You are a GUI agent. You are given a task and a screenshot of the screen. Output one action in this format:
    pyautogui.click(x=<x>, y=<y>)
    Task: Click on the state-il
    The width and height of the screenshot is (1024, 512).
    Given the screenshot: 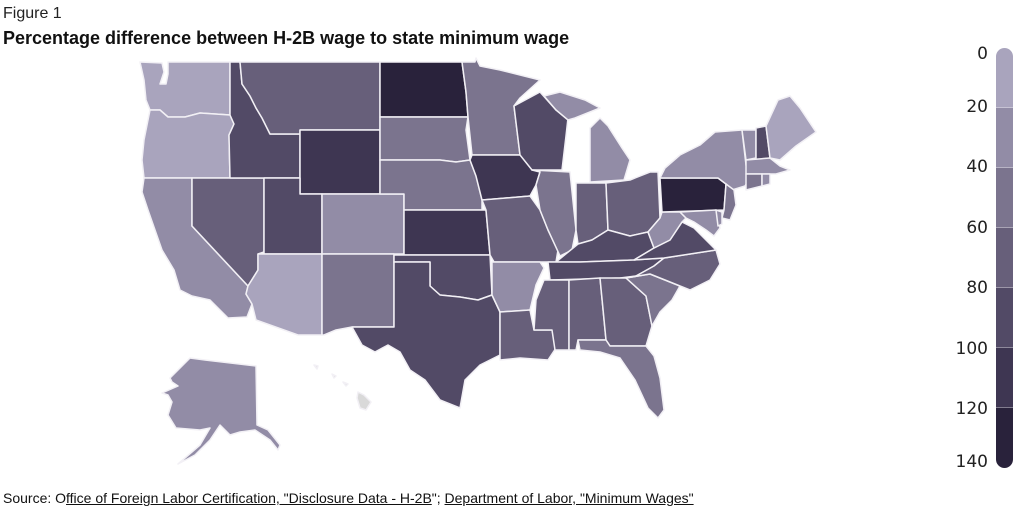 What is the action you would take?
    pyautogui.click(x=554, y=213)
    